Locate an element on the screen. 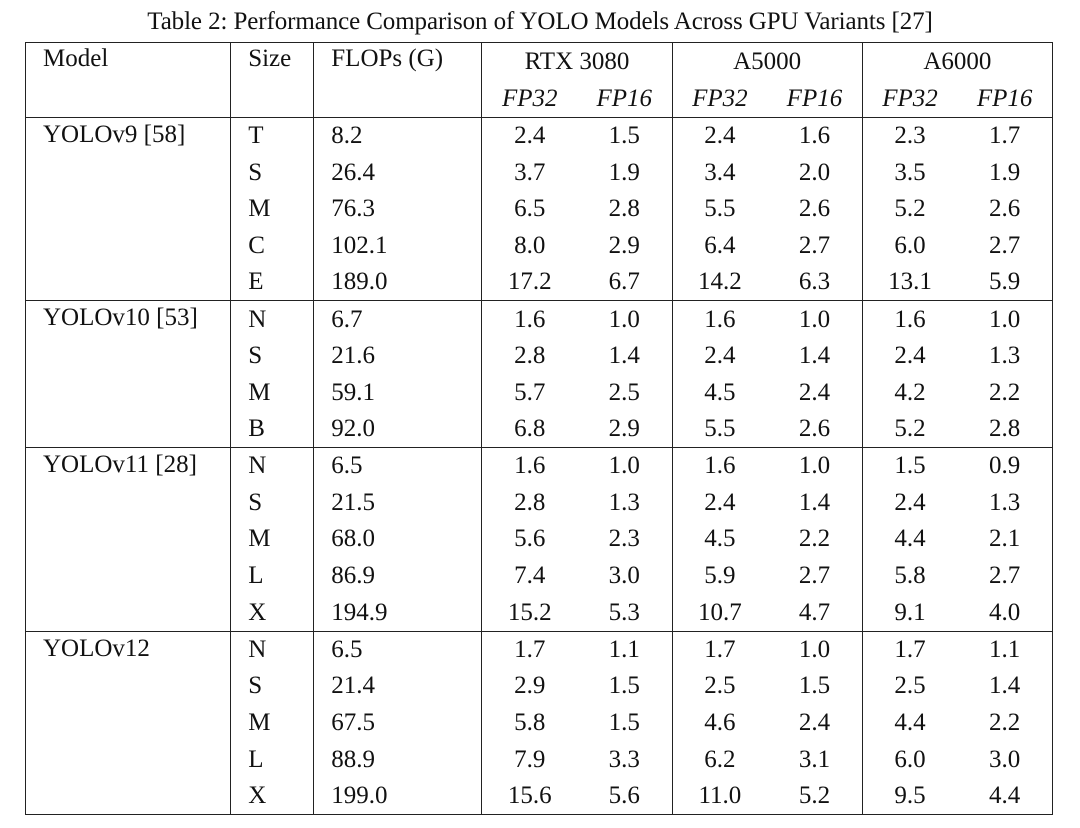 The width and height of the screenshot is (1080, 828). latency-cell: 4.4 is located at coordinates (1005, 795).